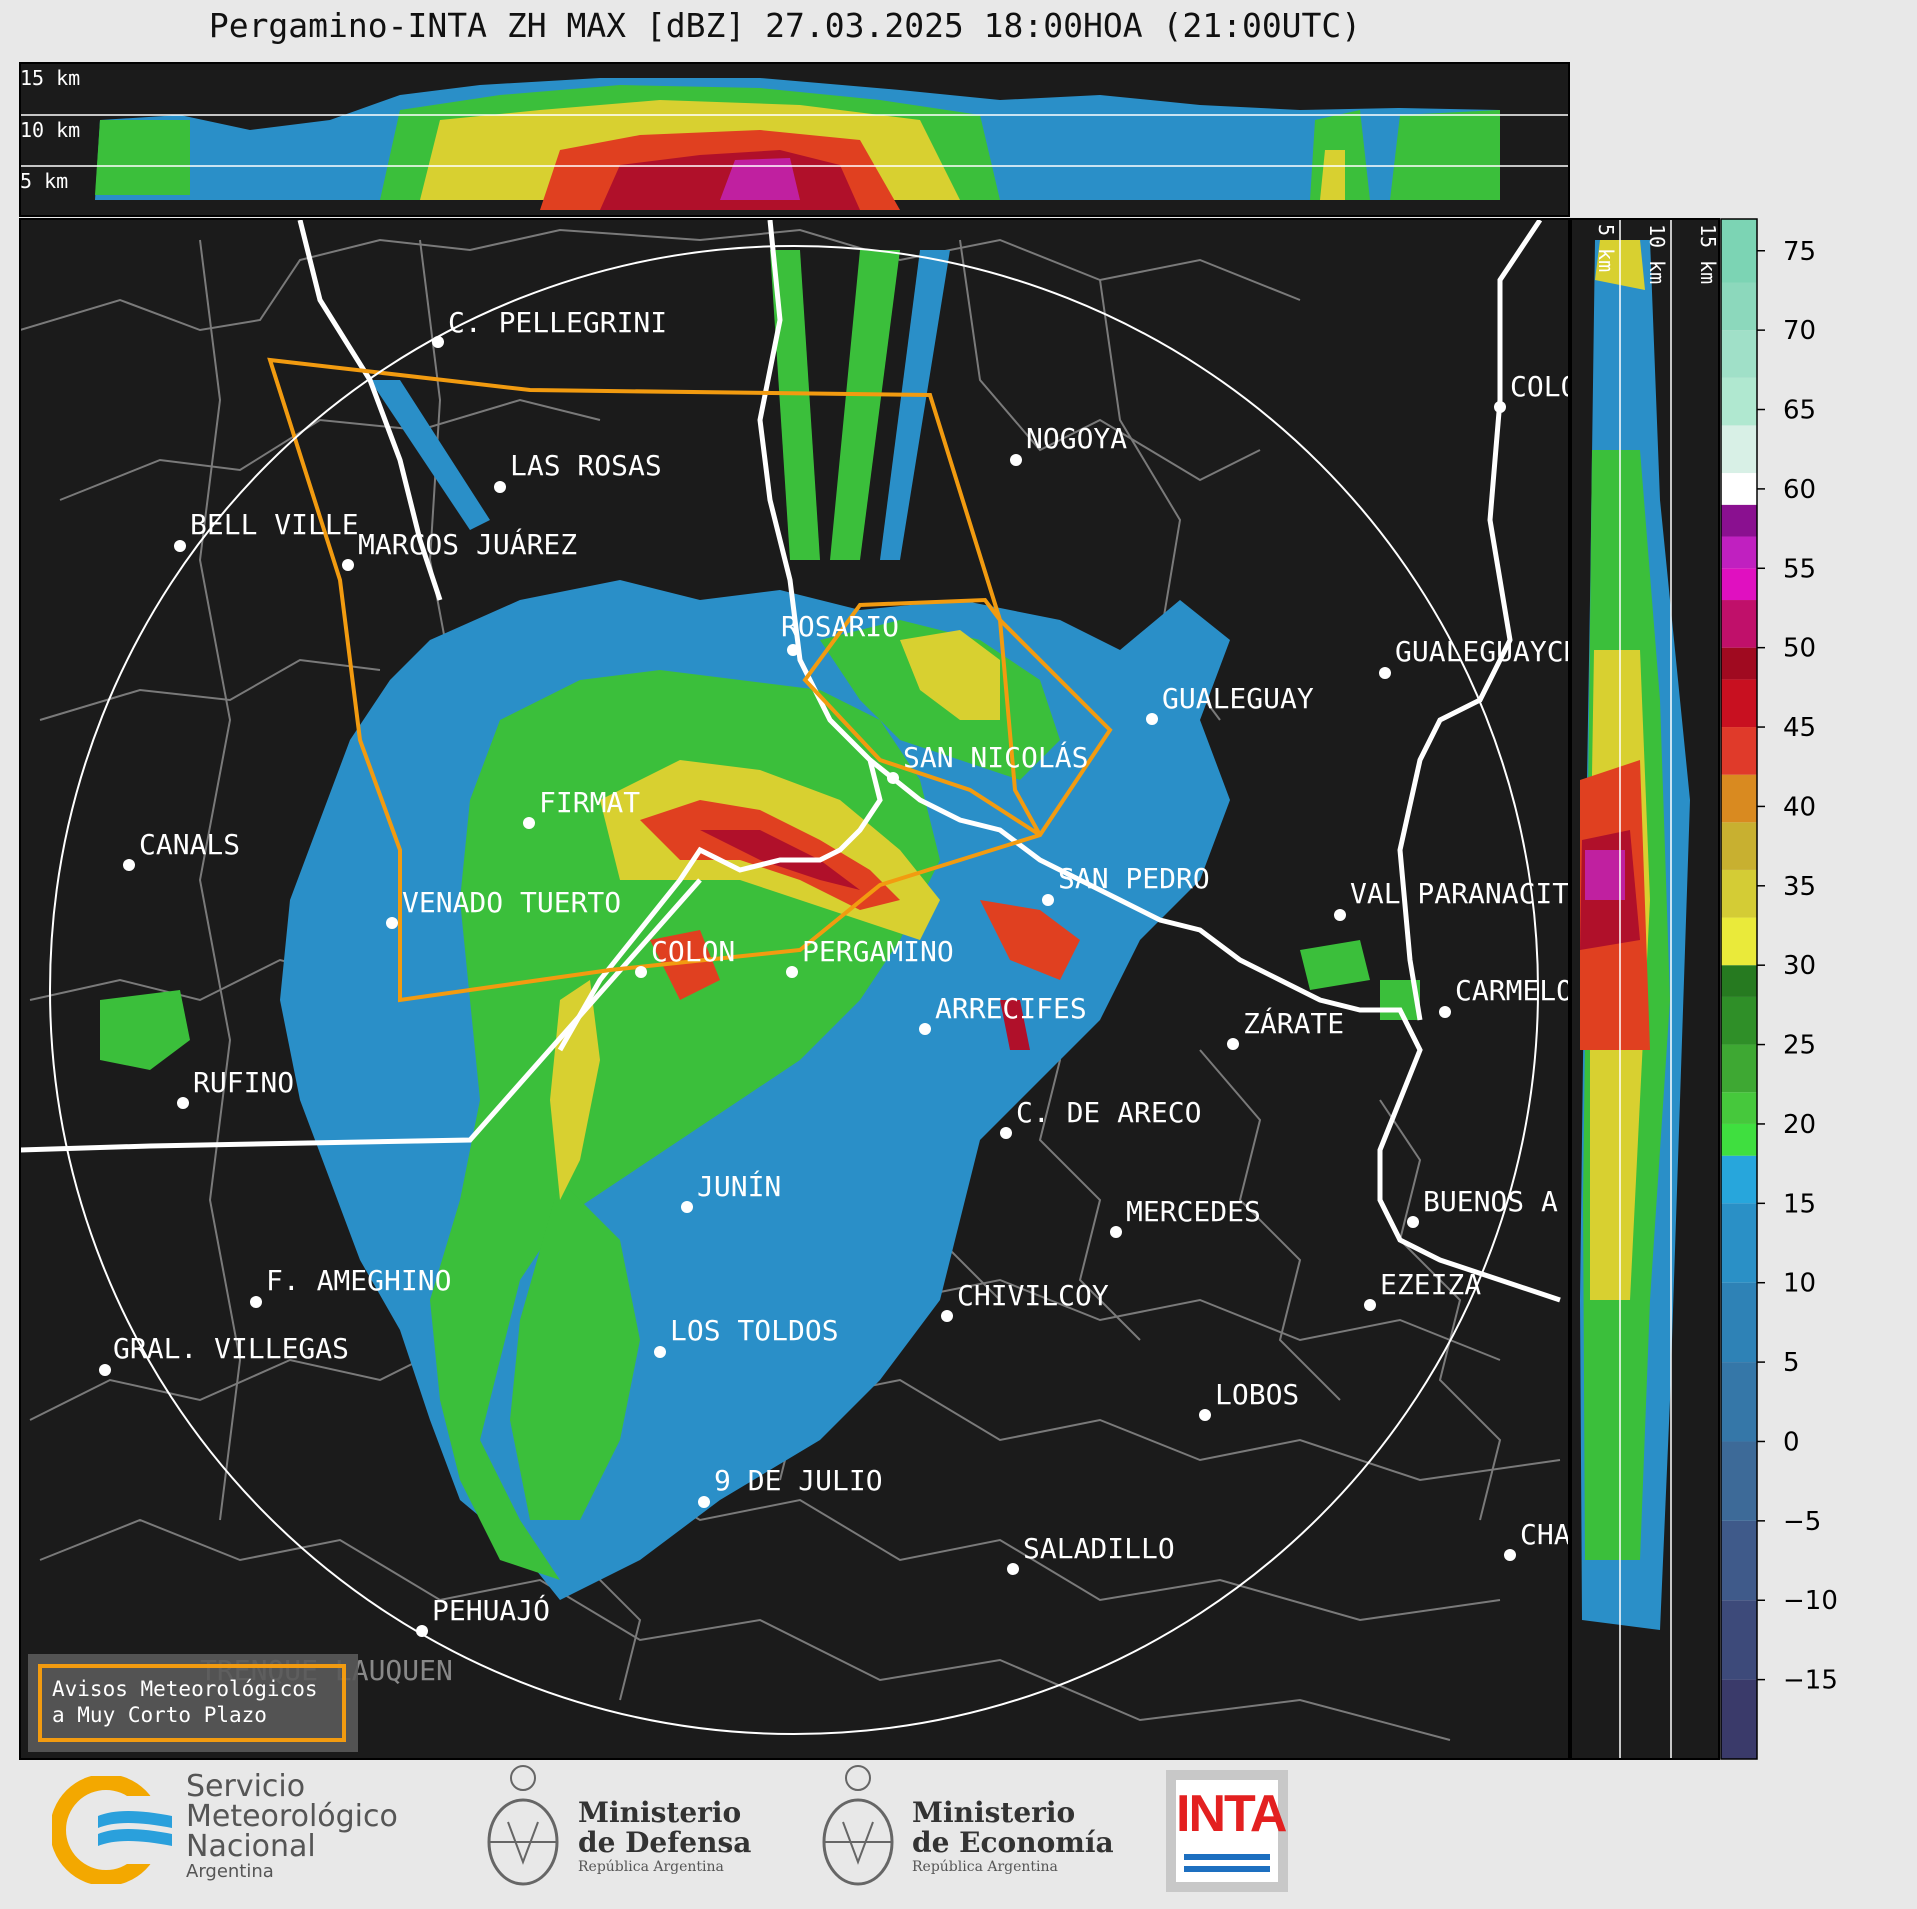 The image size is (1917, 1909). What do you see at coordinates (1791, 1363) in the screenshot?
I see `colorbar-tick-label: 5` at bounding box center [1791, 1363].